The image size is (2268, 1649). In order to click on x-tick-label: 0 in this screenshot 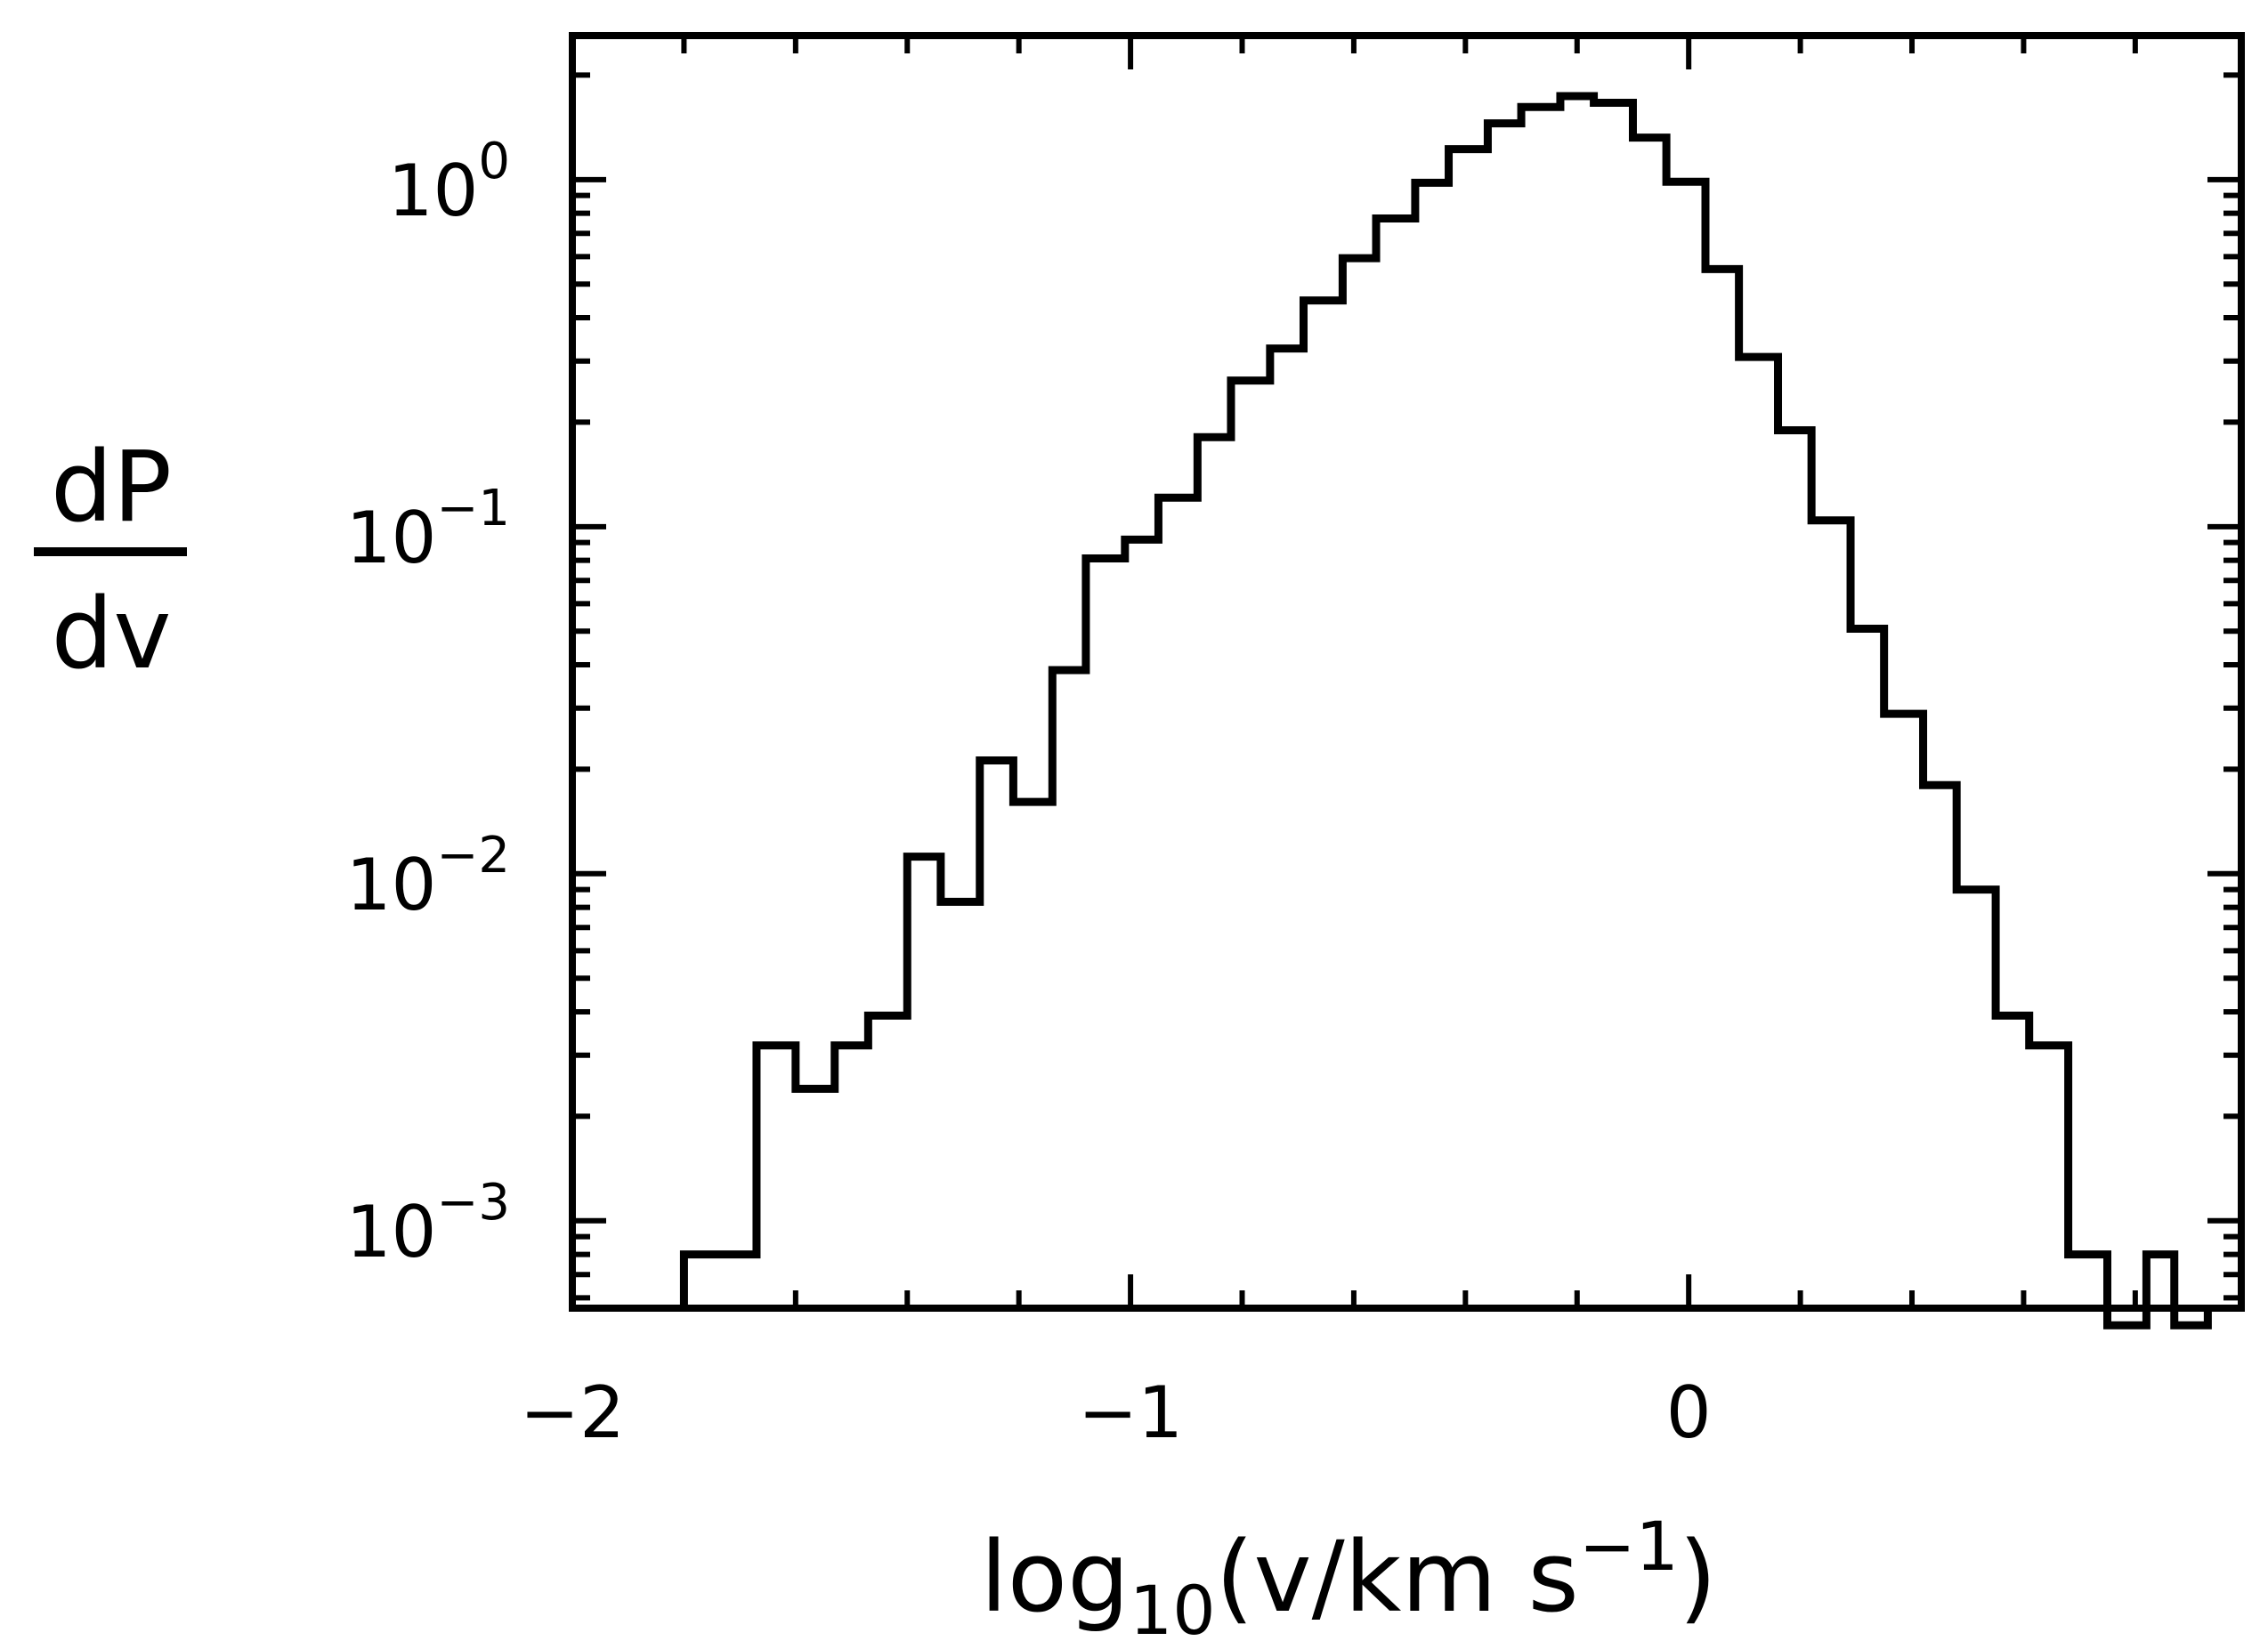, I will do `click(1689, 1412)`.